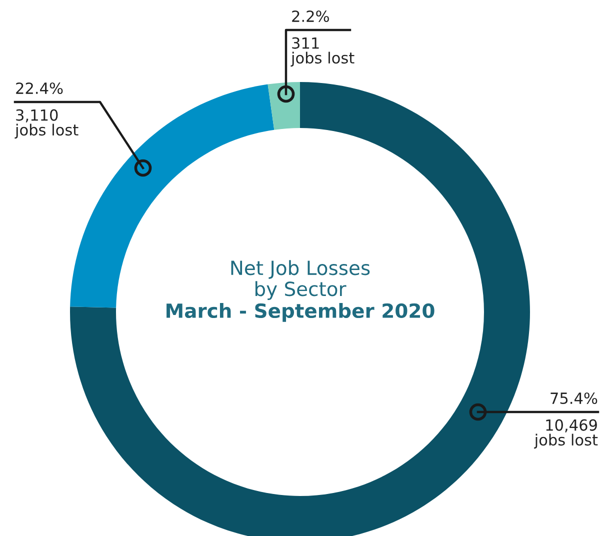  I want to click on data-label: 22.4% 3,110 jobs lost, so click(46, 110).